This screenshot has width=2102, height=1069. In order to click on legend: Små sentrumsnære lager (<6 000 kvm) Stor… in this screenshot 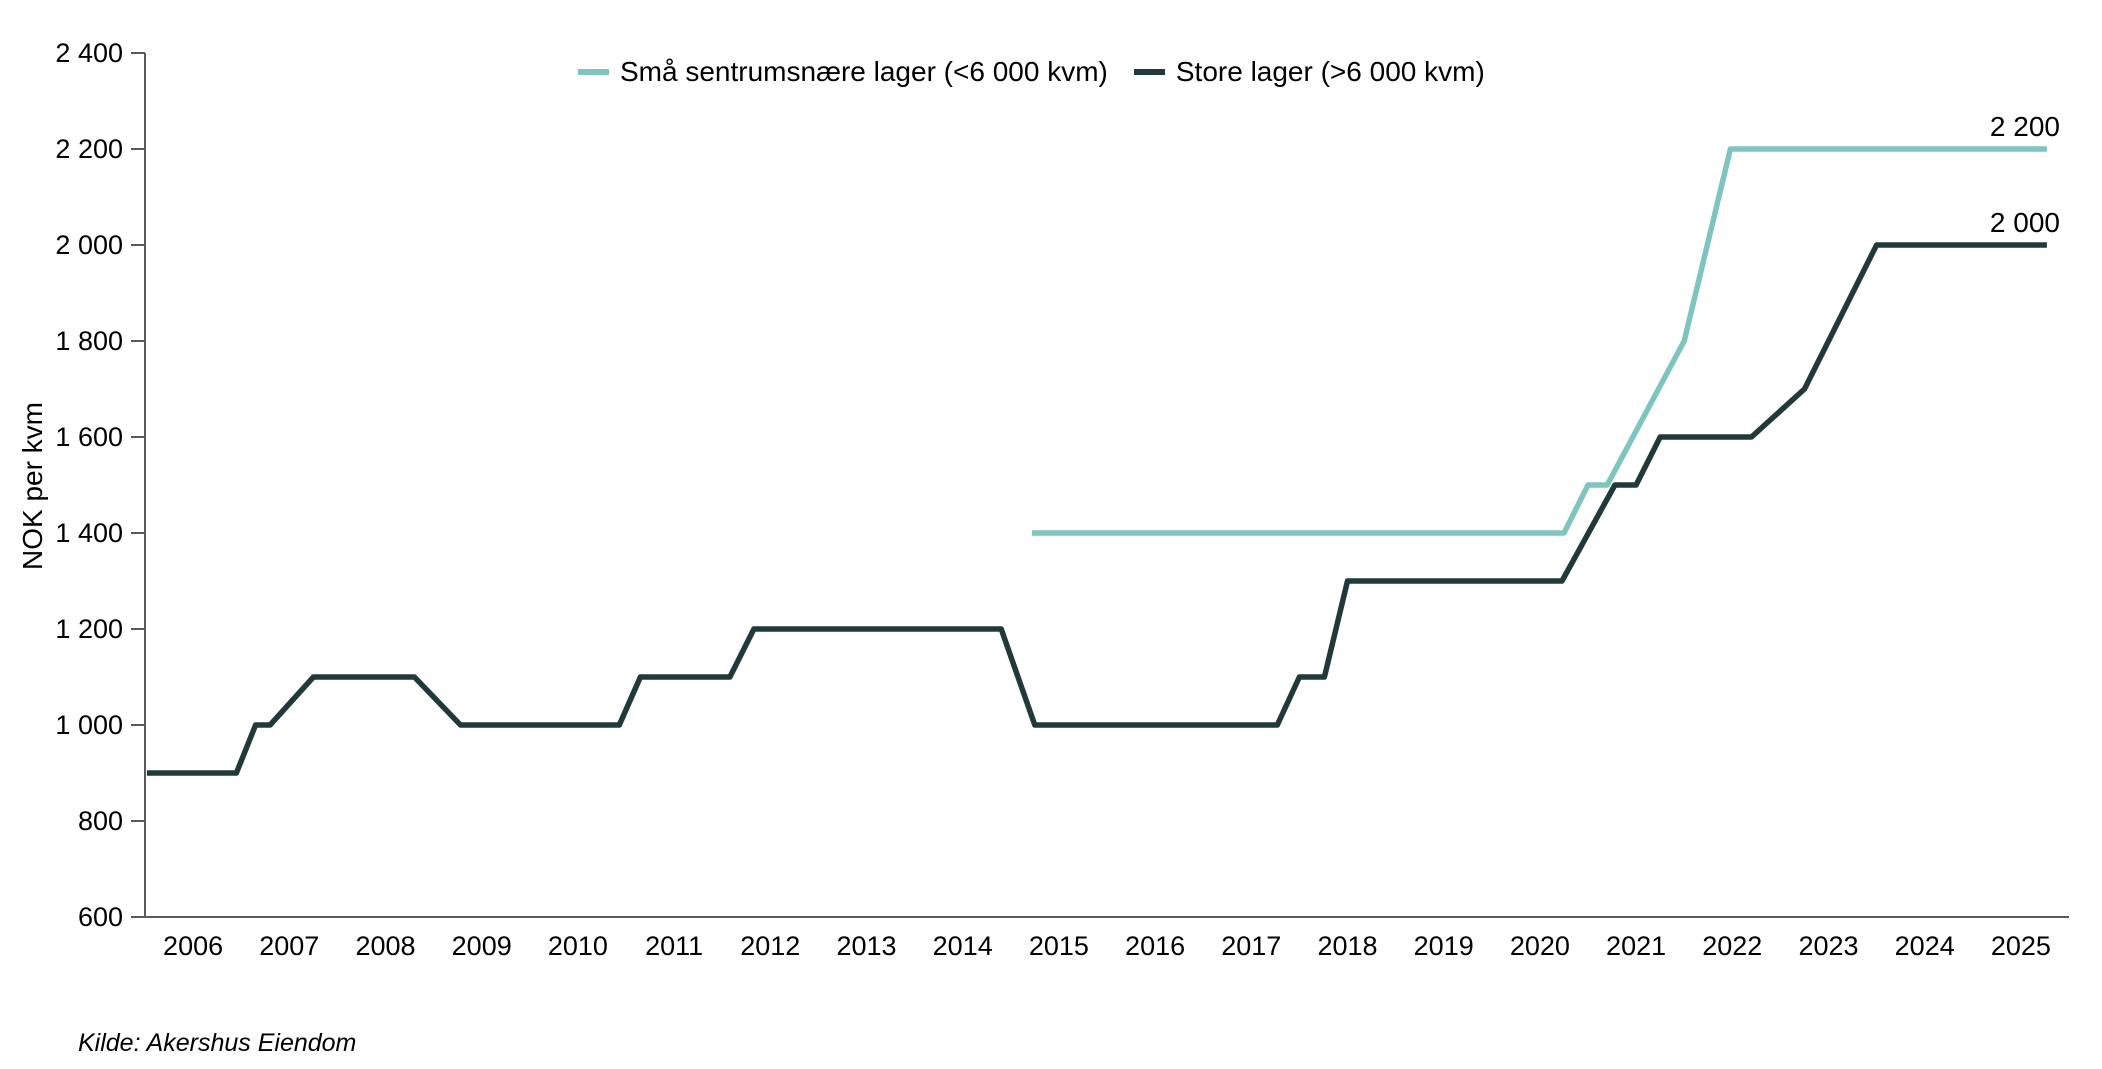, I will do `click(1031, 72)`.